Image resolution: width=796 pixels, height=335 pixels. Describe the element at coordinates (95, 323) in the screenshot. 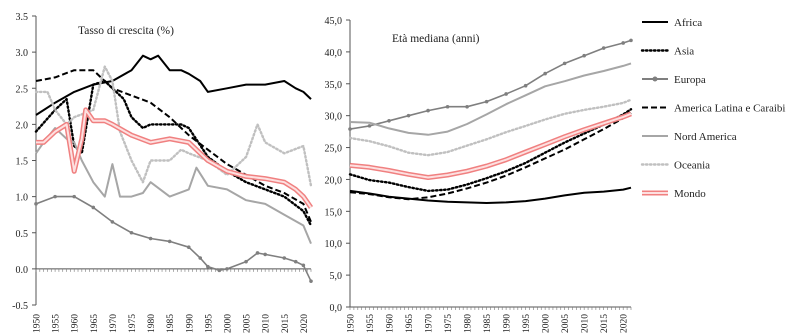

I see `growth-x-tick-label: 1965` at that location.